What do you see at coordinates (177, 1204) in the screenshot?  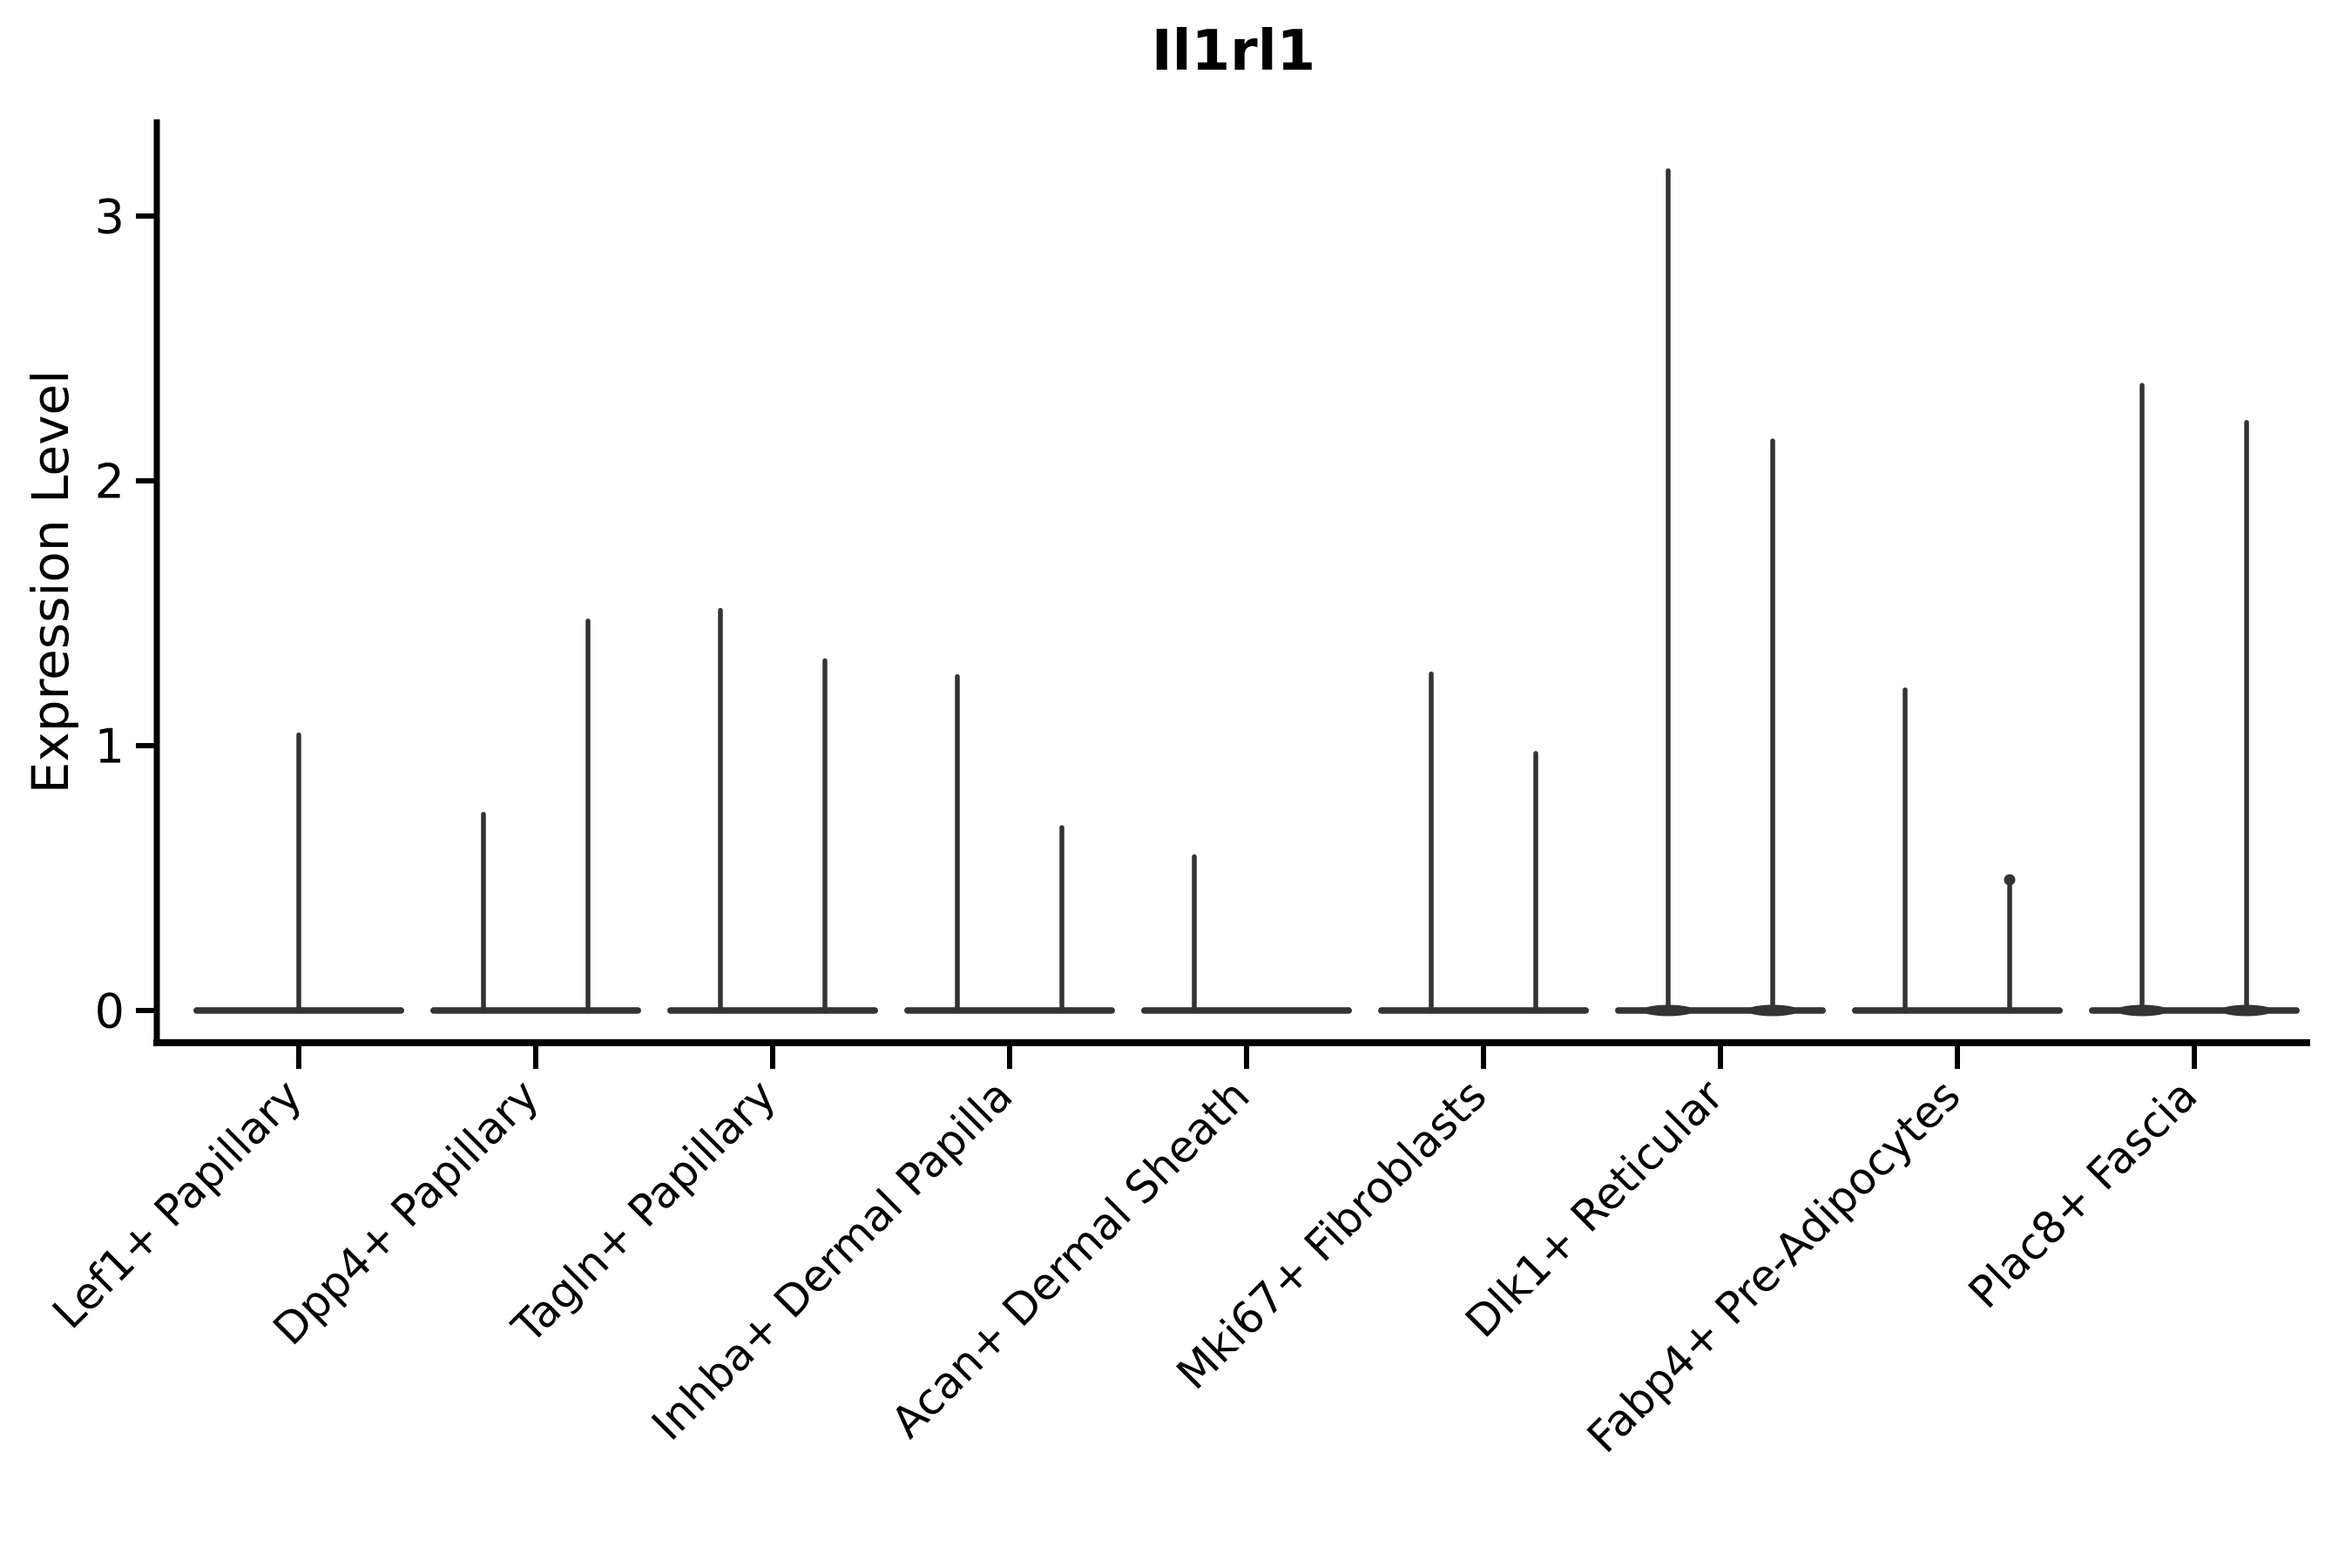 I see `x-tick-label: Lef1+ Papillary` at bounding box center [177, 1204].